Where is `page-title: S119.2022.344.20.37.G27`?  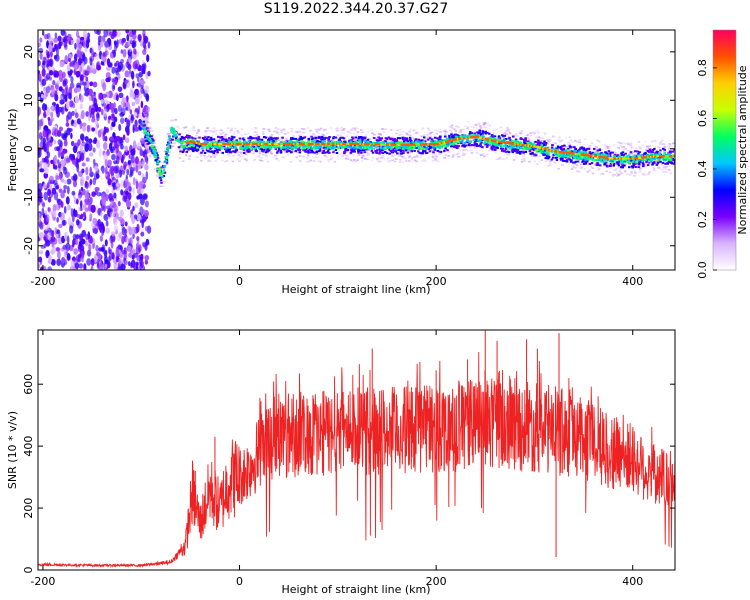 page-title: S119.2022.344.20.37.G27 is located at coordinates (356, 9).